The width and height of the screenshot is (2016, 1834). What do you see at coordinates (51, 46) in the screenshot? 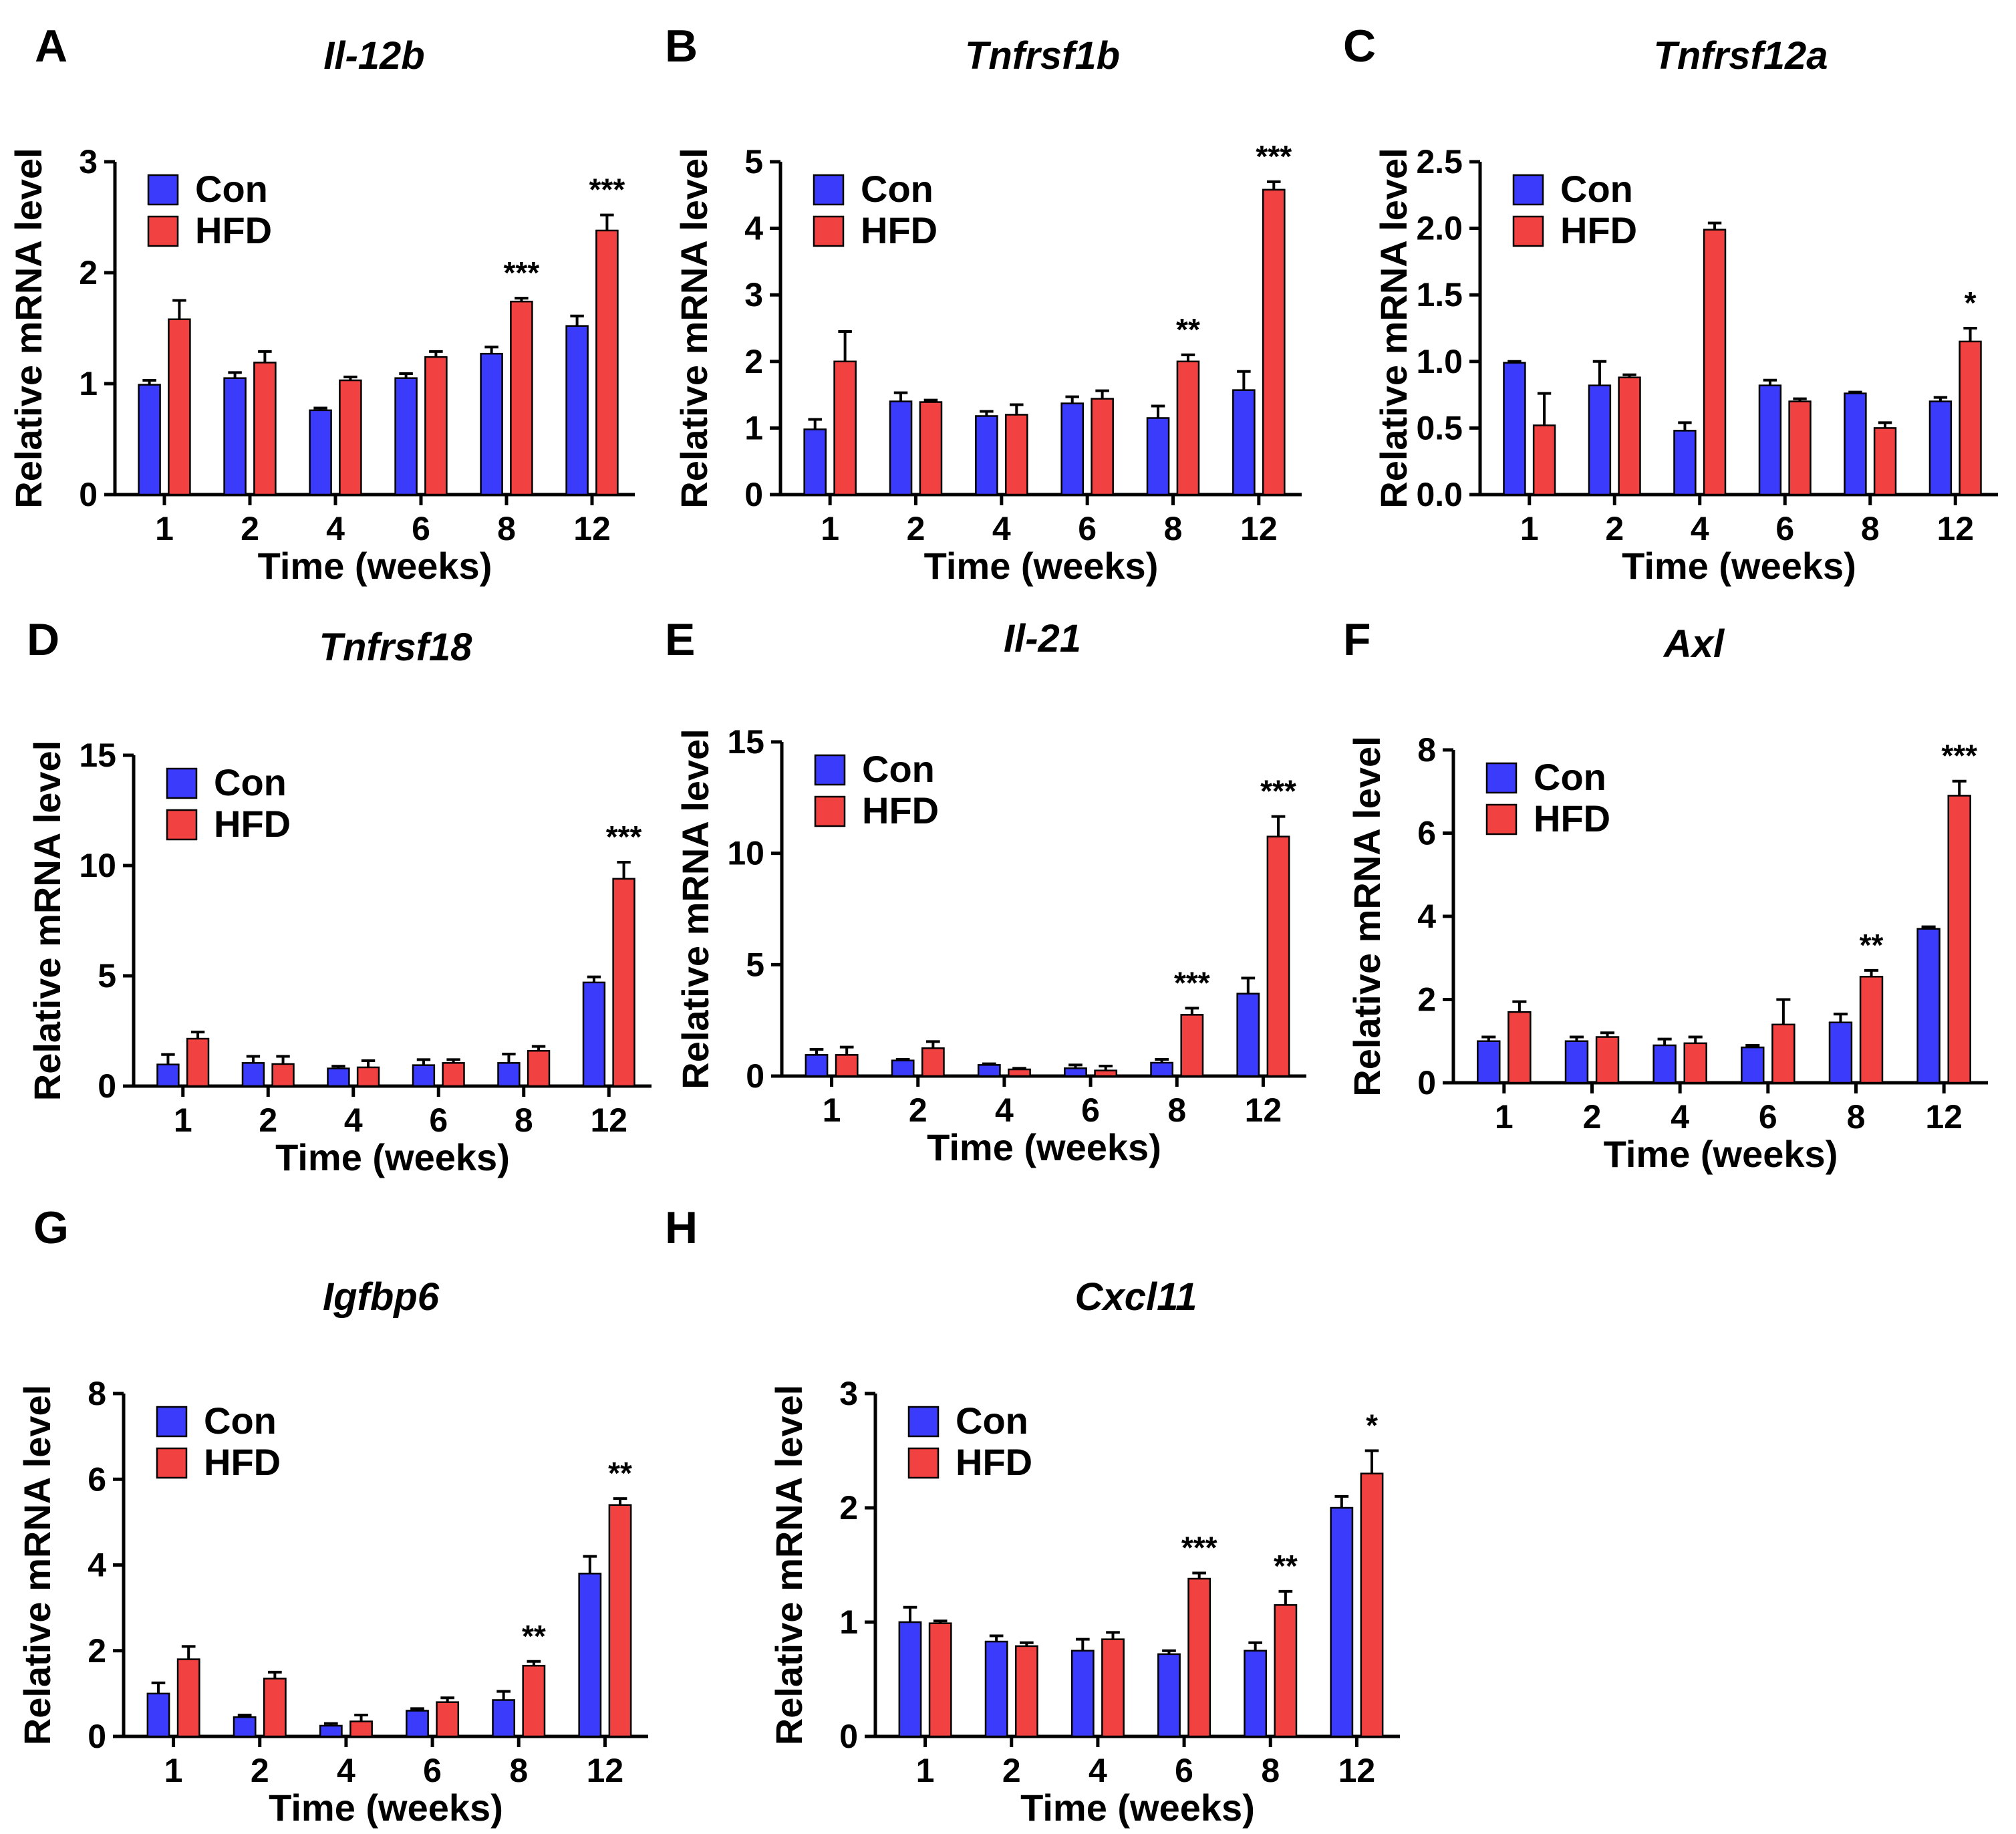
I see `panel-letter: A` at bounding box center [51, 46].